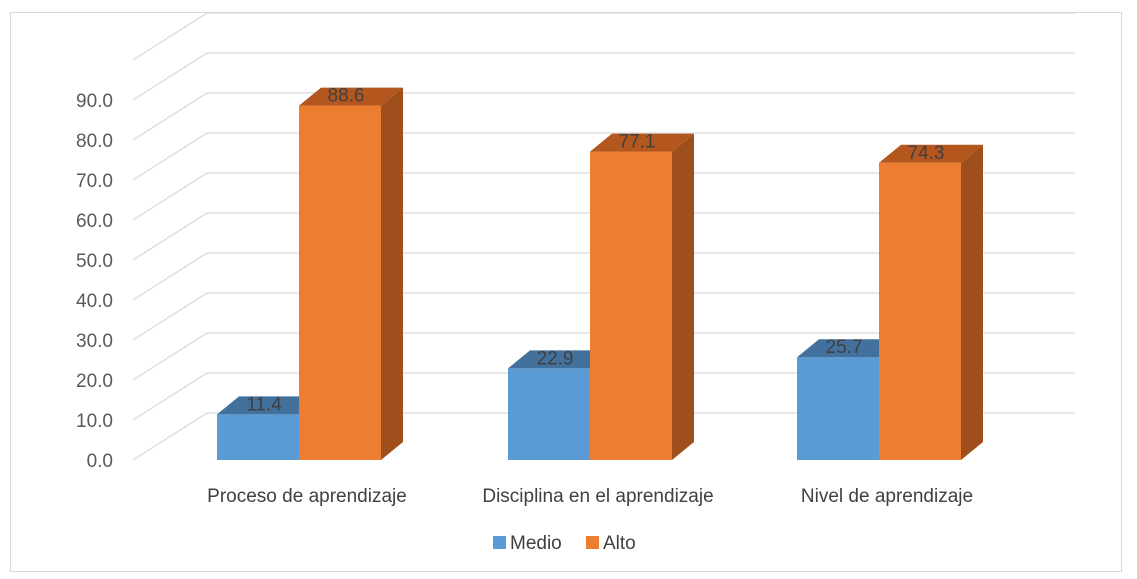 This screenshot has height=579, width=1137. I want to click on data-label: 22.9, so click(555, 358).